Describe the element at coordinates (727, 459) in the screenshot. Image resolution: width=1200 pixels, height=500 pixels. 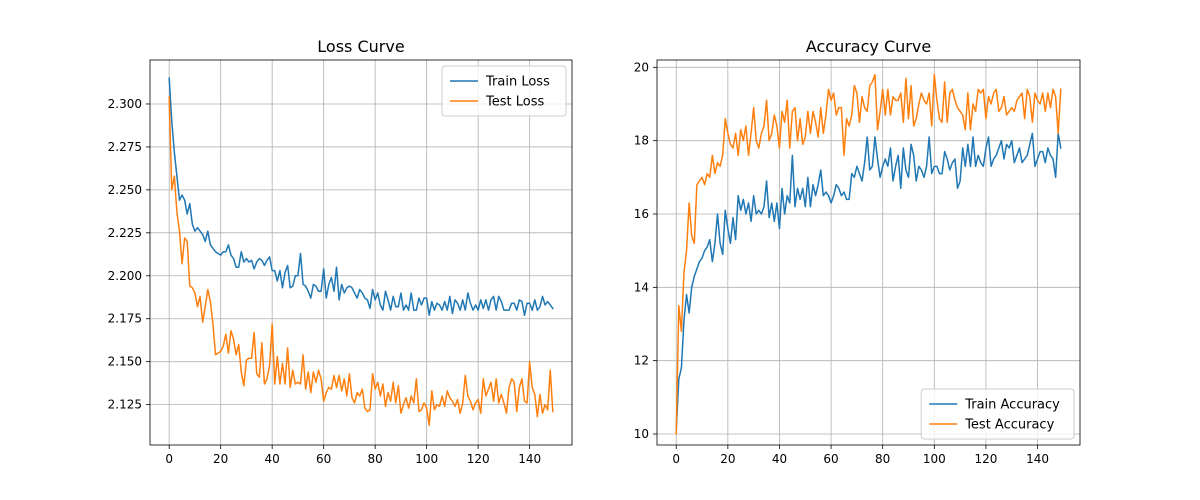
I see `accuracy-x-tick-label: 20` at that location.